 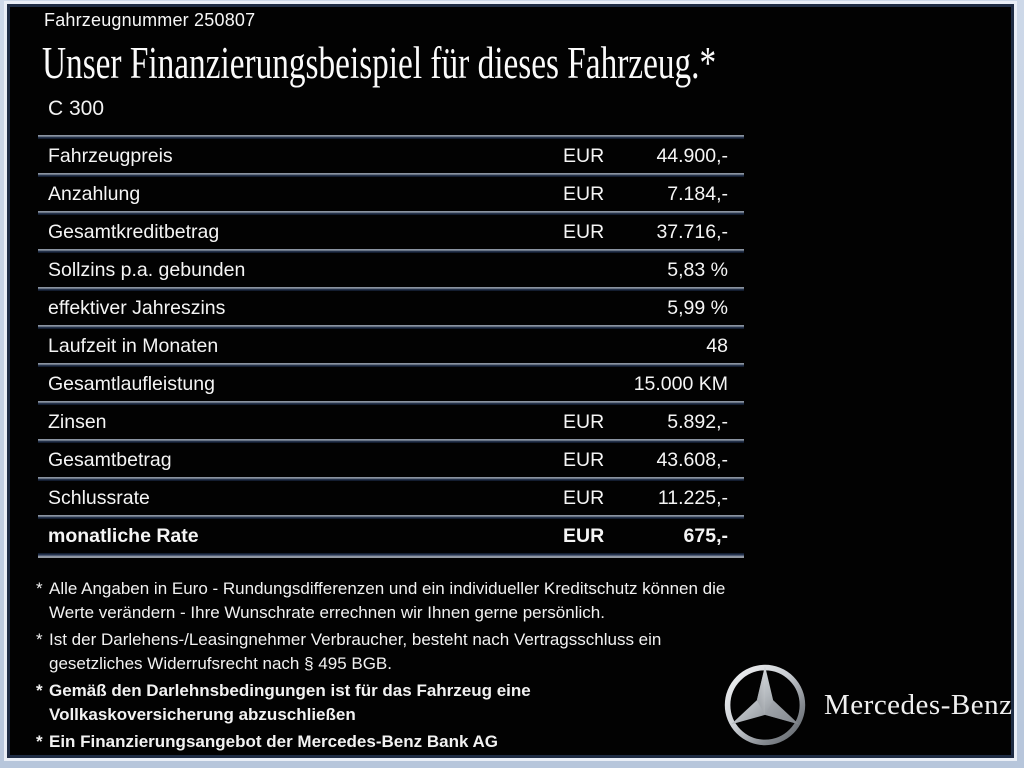 What do you see at coordinates (697, 421) in the screenshot?
I see `row-value: 5.892,-` at bounding box center [697, 421].